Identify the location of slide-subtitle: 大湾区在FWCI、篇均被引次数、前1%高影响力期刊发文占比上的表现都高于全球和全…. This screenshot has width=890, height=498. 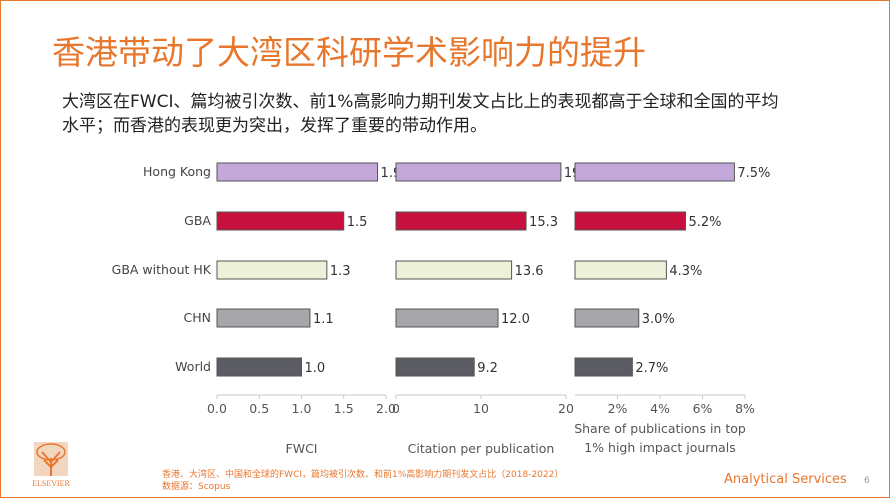
(420, 114).